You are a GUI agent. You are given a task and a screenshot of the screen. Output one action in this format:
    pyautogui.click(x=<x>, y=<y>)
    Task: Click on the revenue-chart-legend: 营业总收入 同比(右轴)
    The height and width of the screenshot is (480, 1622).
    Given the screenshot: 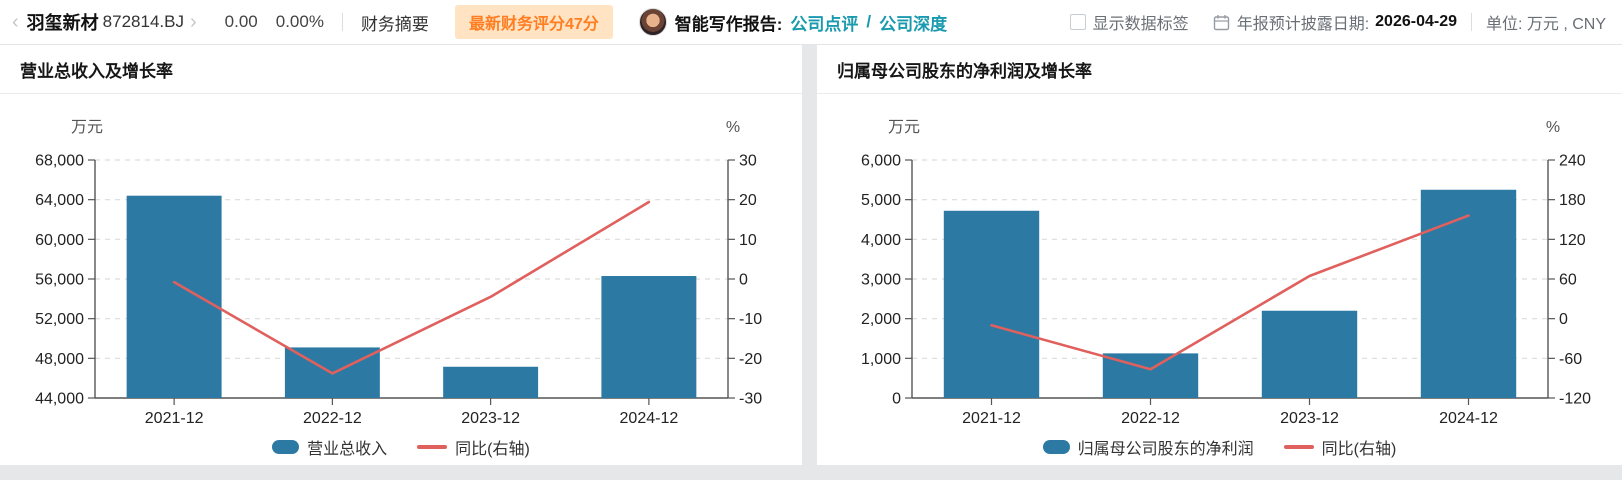 What is the action you would take?
    pyautogui.click(x=401, y=447)
    